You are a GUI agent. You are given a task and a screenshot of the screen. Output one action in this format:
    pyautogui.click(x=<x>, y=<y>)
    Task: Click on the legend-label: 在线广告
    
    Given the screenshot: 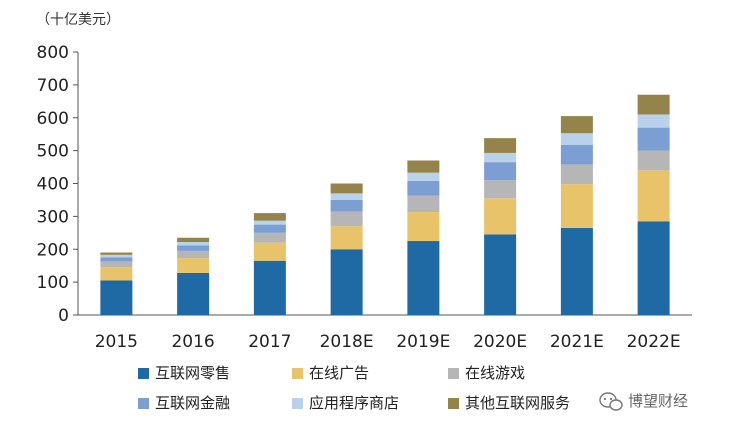 What is the action you would take?
    pyautogui.click(x=339, y=373)
    